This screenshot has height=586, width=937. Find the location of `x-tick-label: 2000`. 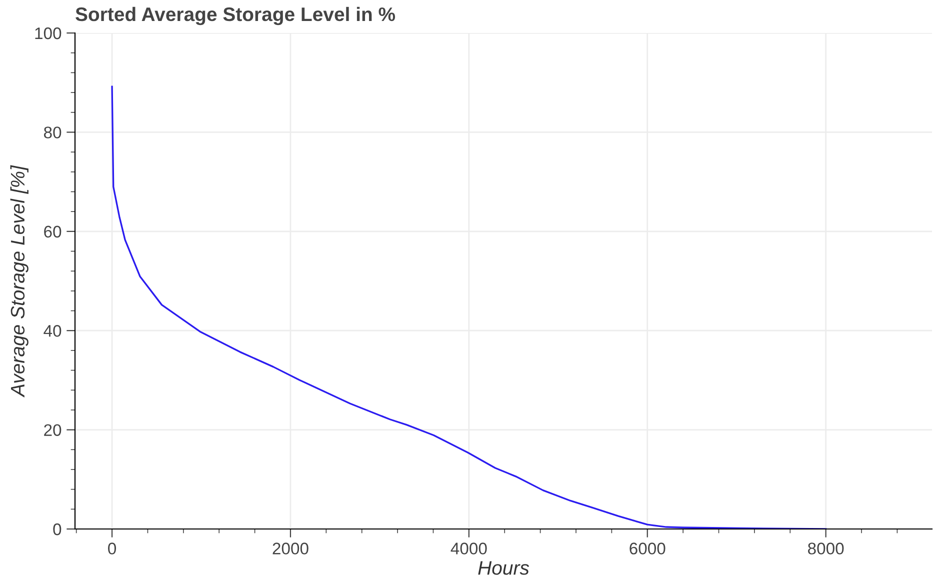

x-tick-label: 2000 is located at coordinates (290, 548).